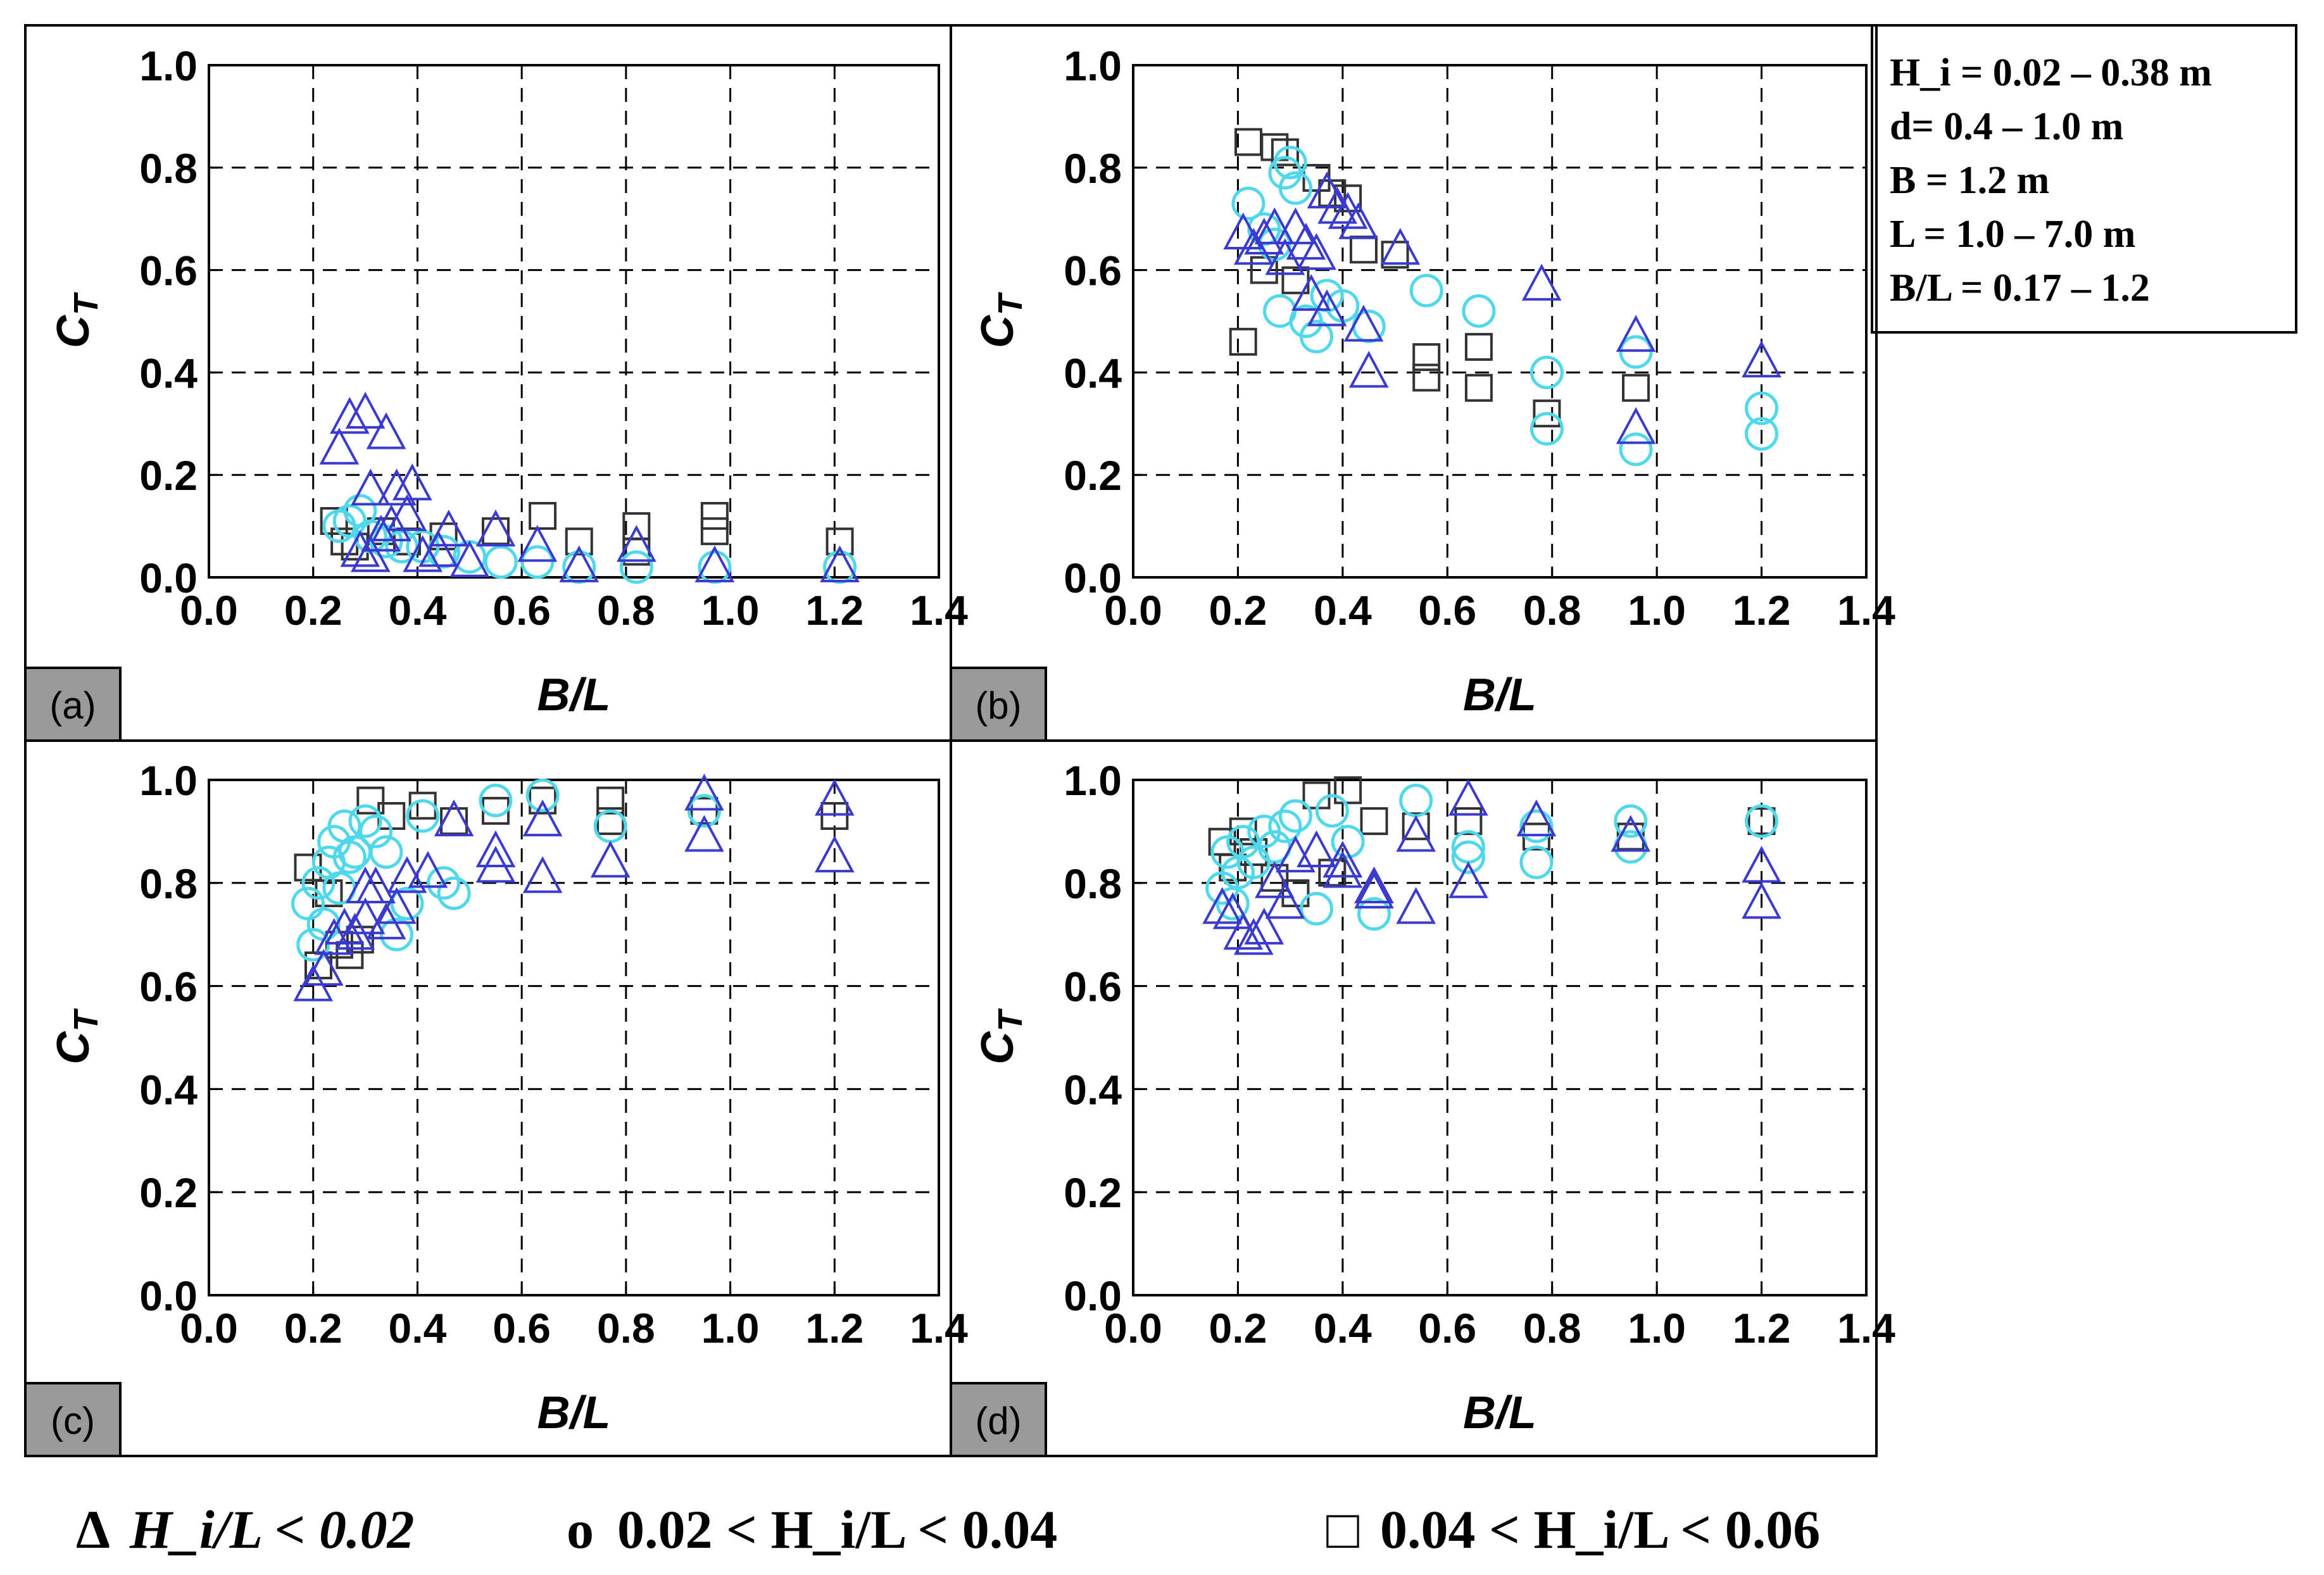  What do you see at coordinates (1093, 578) in the screenshot?
I see `y-tick-label: 0.0` at bounding box center [1093, 578].